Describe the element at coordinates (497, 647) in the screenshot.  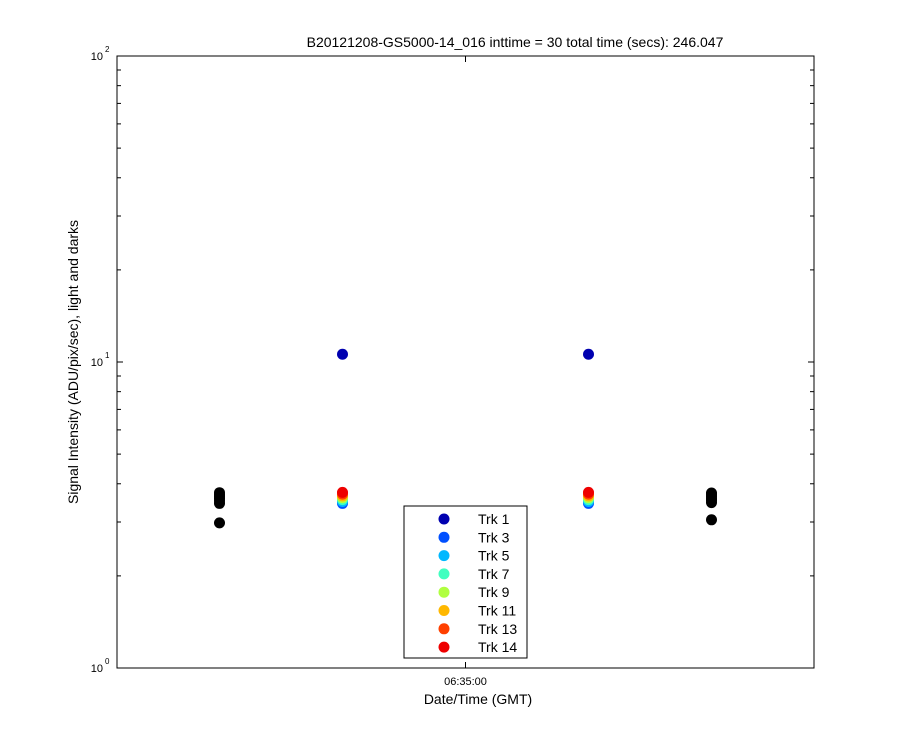
I see `legend-label: Trk 14` at that location.